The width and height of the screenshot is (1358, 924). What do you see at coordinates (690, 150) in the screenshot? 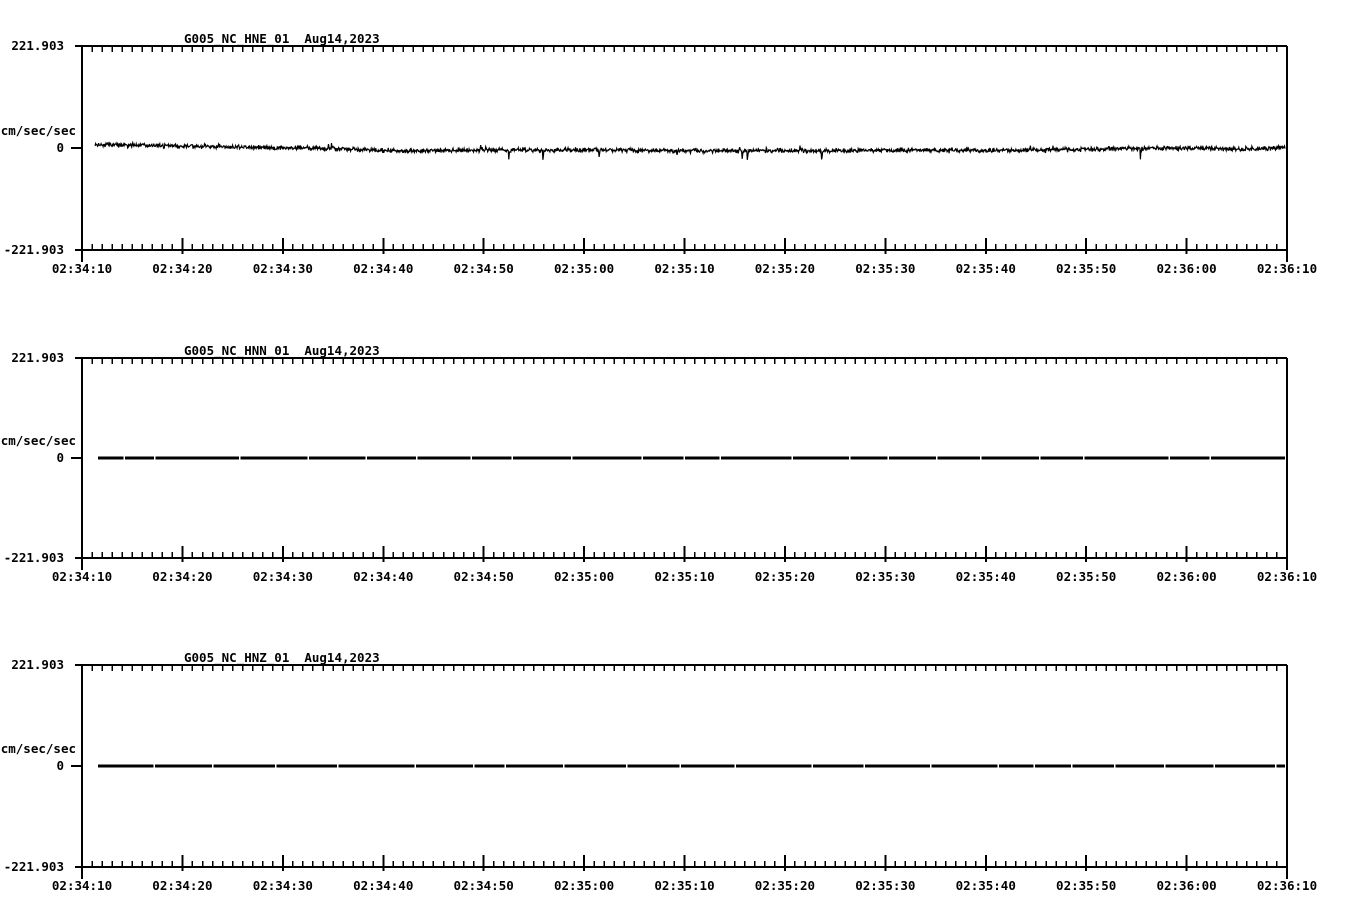
I see `waveform-trace` at bounding box center [690, 150].